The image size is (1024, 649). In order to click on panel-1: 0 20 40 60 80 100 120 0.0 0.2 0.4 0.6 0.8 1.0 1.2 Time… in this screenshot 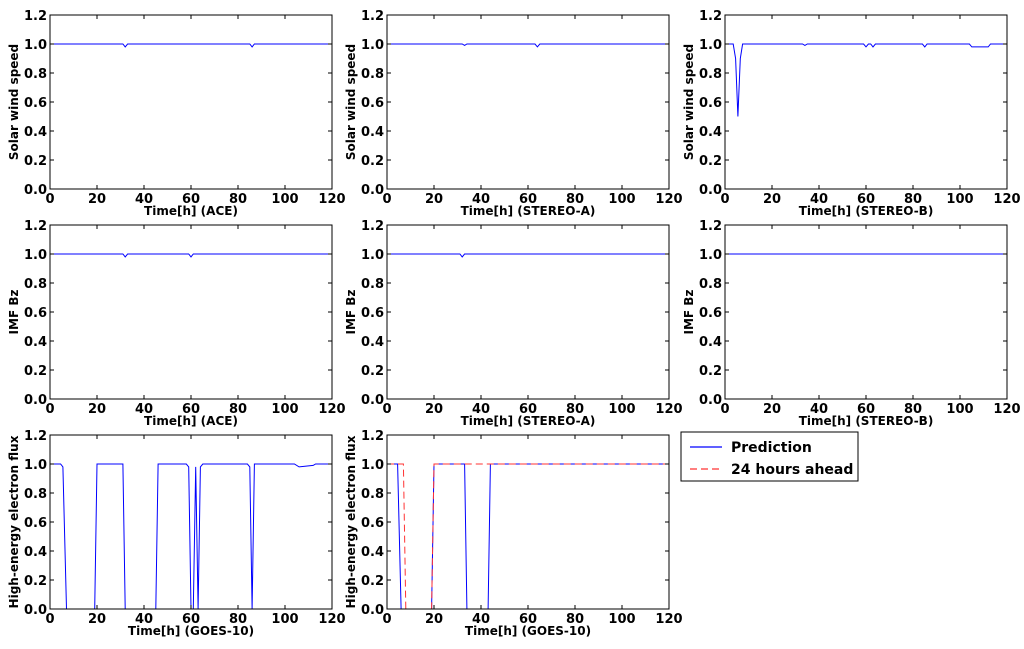, I will do `click(513, 113)`.